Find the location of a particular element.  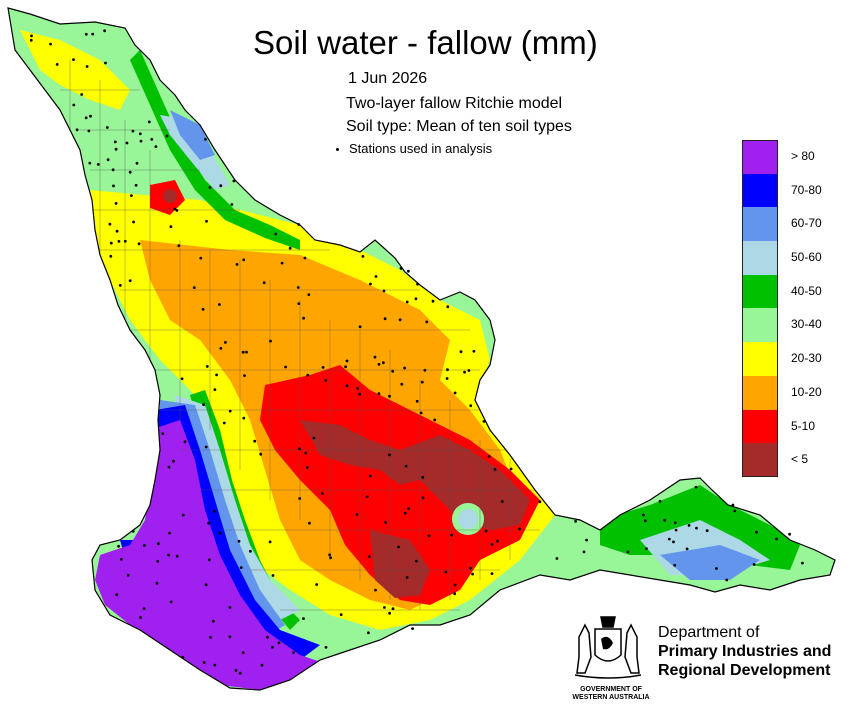

legend-label: 5-10 is located at coordinates (803, 425).